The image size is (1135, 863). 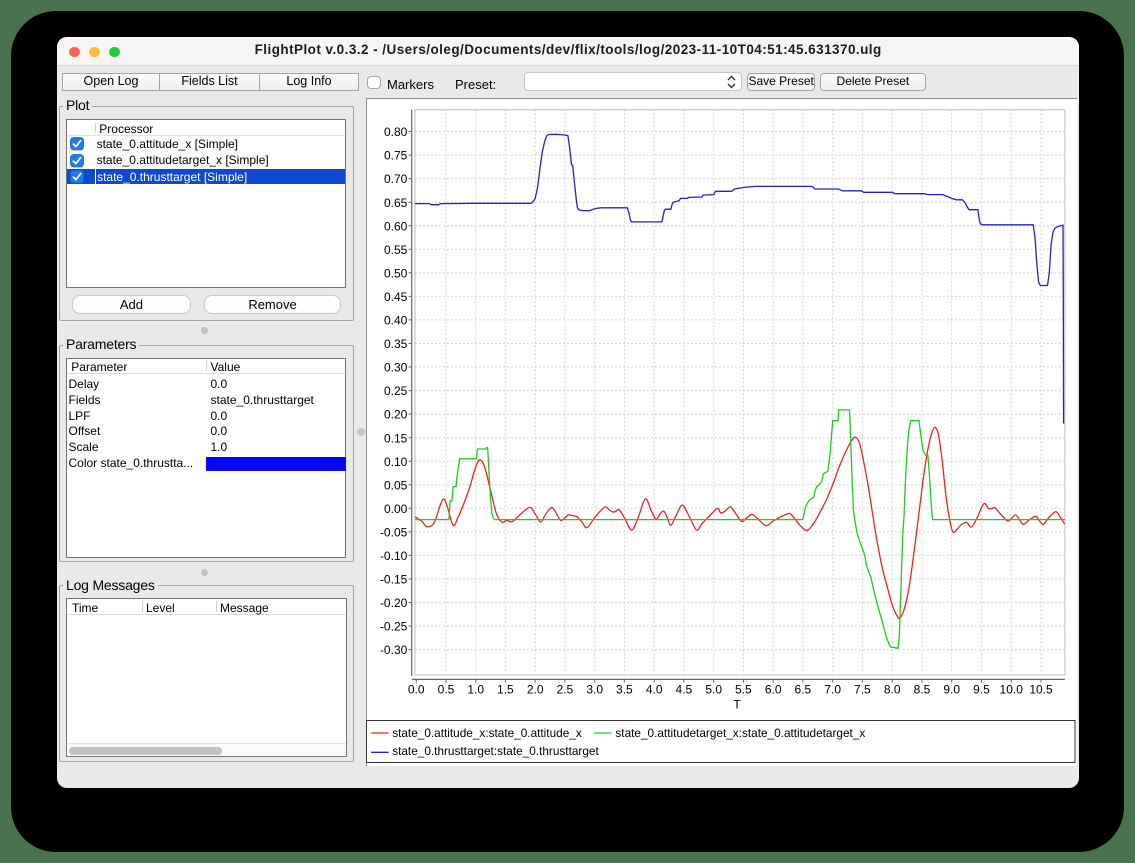 What do you see at coordinates (394, 556) in the screenshot?
I see `svg-text: -0.10` at bounding box center [394, 556].